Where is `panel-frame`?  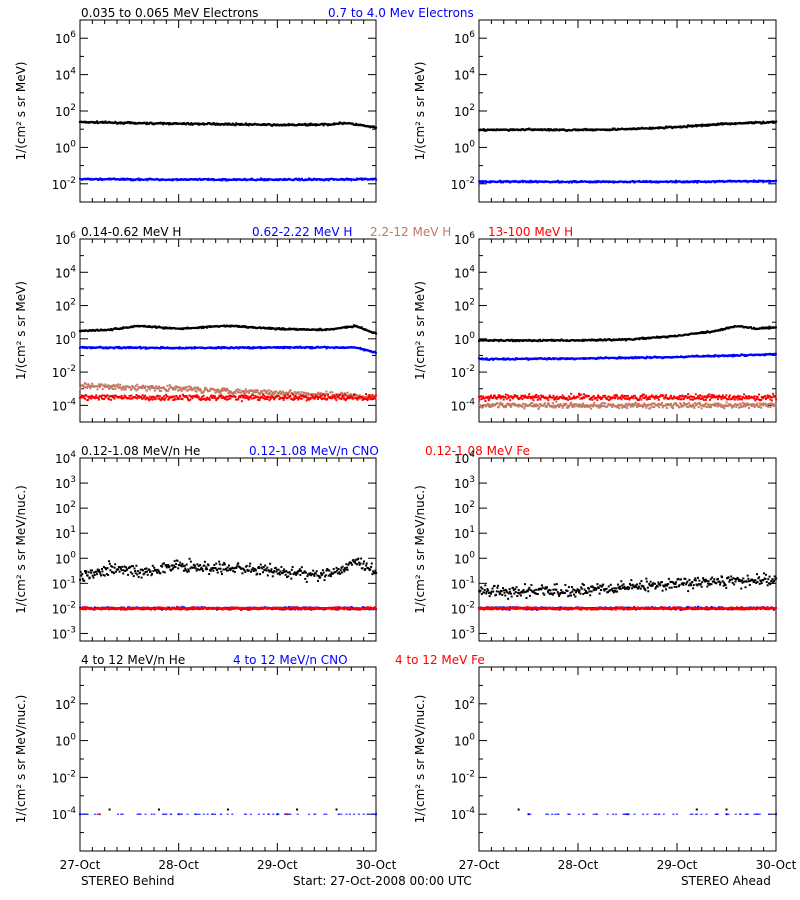
panel-frame is located at coordinates (627, 330).